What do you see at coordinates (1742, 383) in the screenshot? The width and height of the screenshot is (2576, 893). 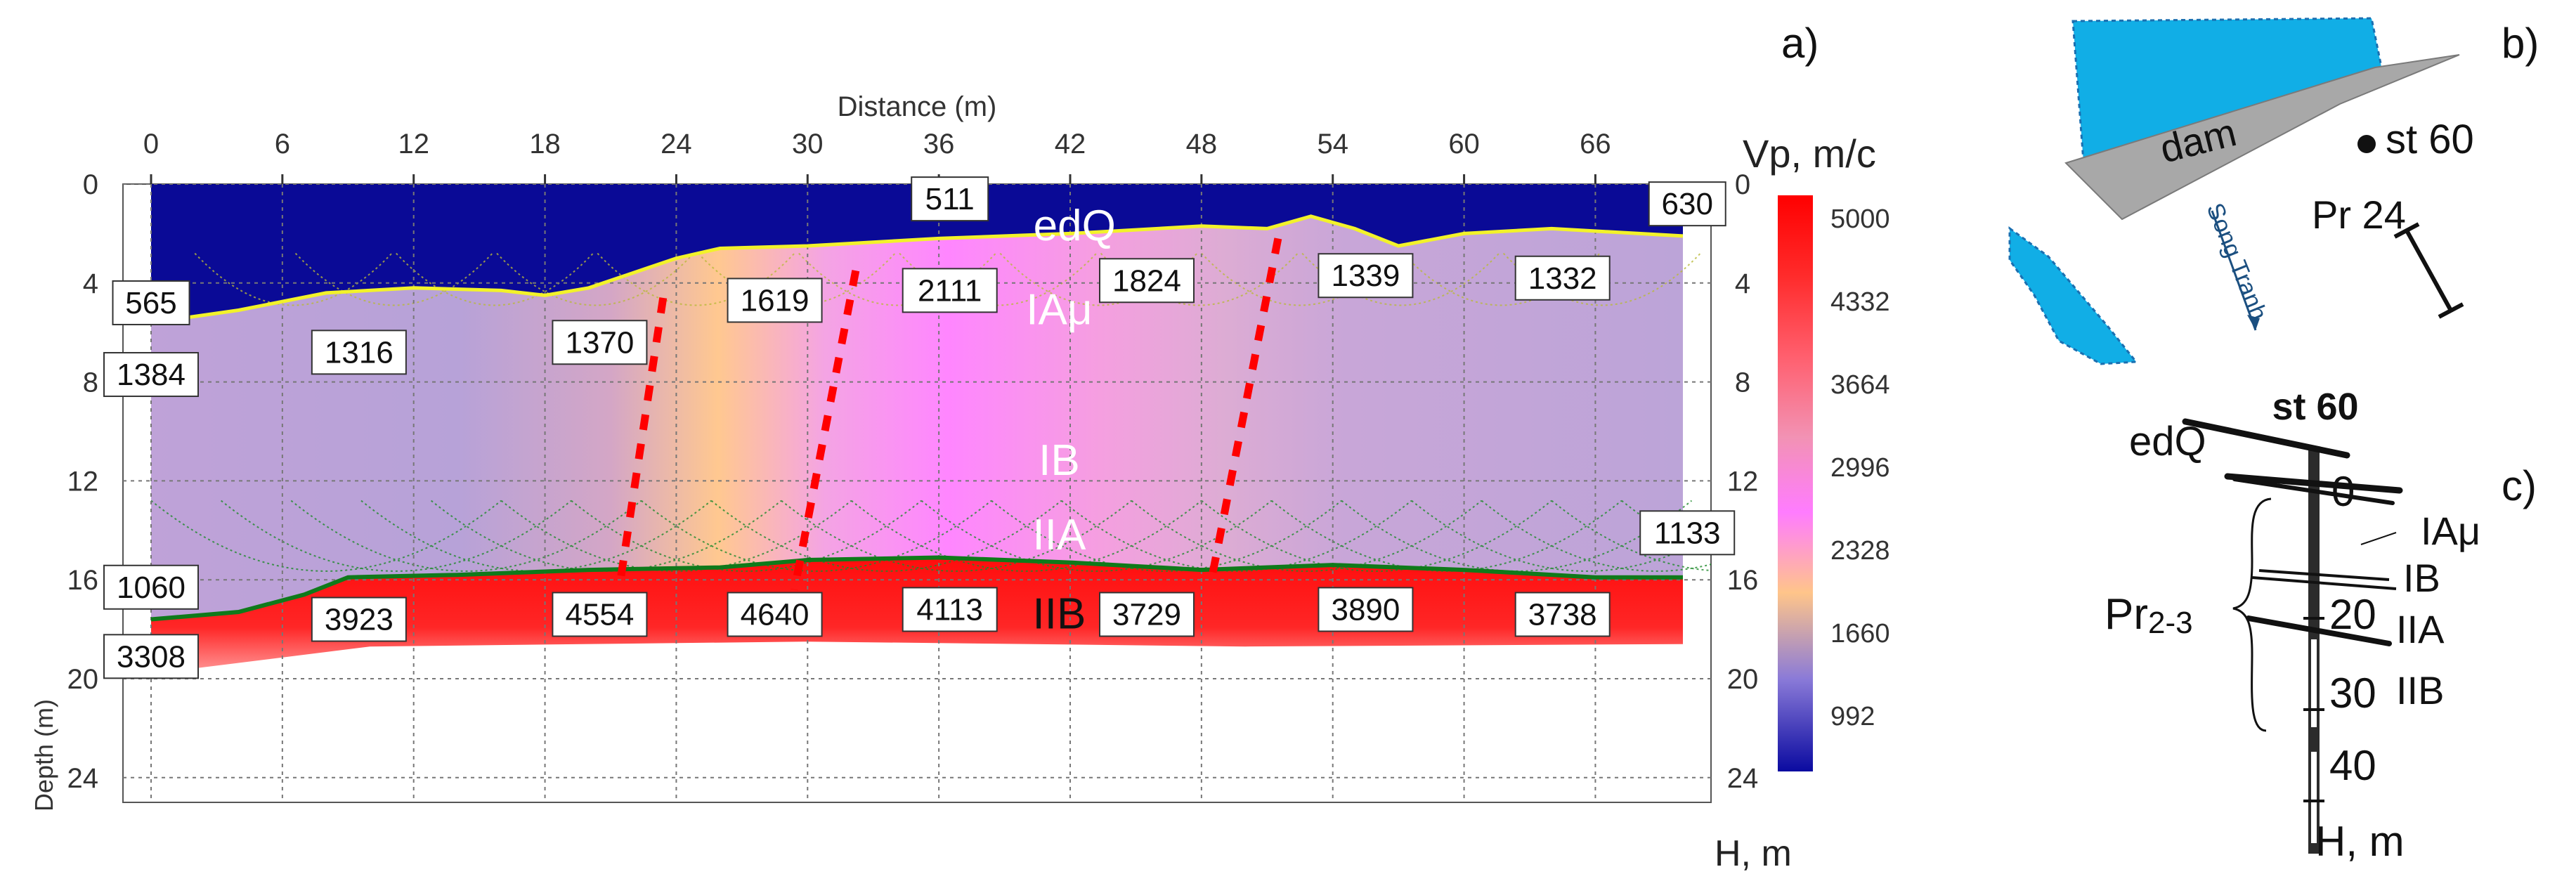 I see `y-tick-label-right: 8` at bounding box center [1742, 383].